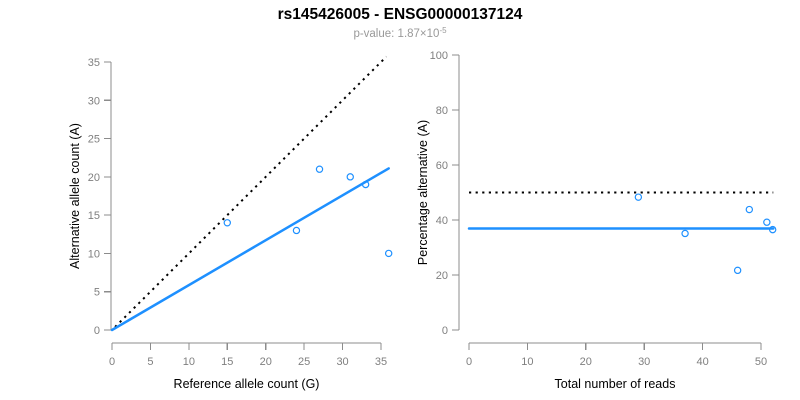 This screenshot has width=800, height=400. Describe the element at coordinates (227, 362) in the screenshot. I see `x-tick-label: 15` at that location.